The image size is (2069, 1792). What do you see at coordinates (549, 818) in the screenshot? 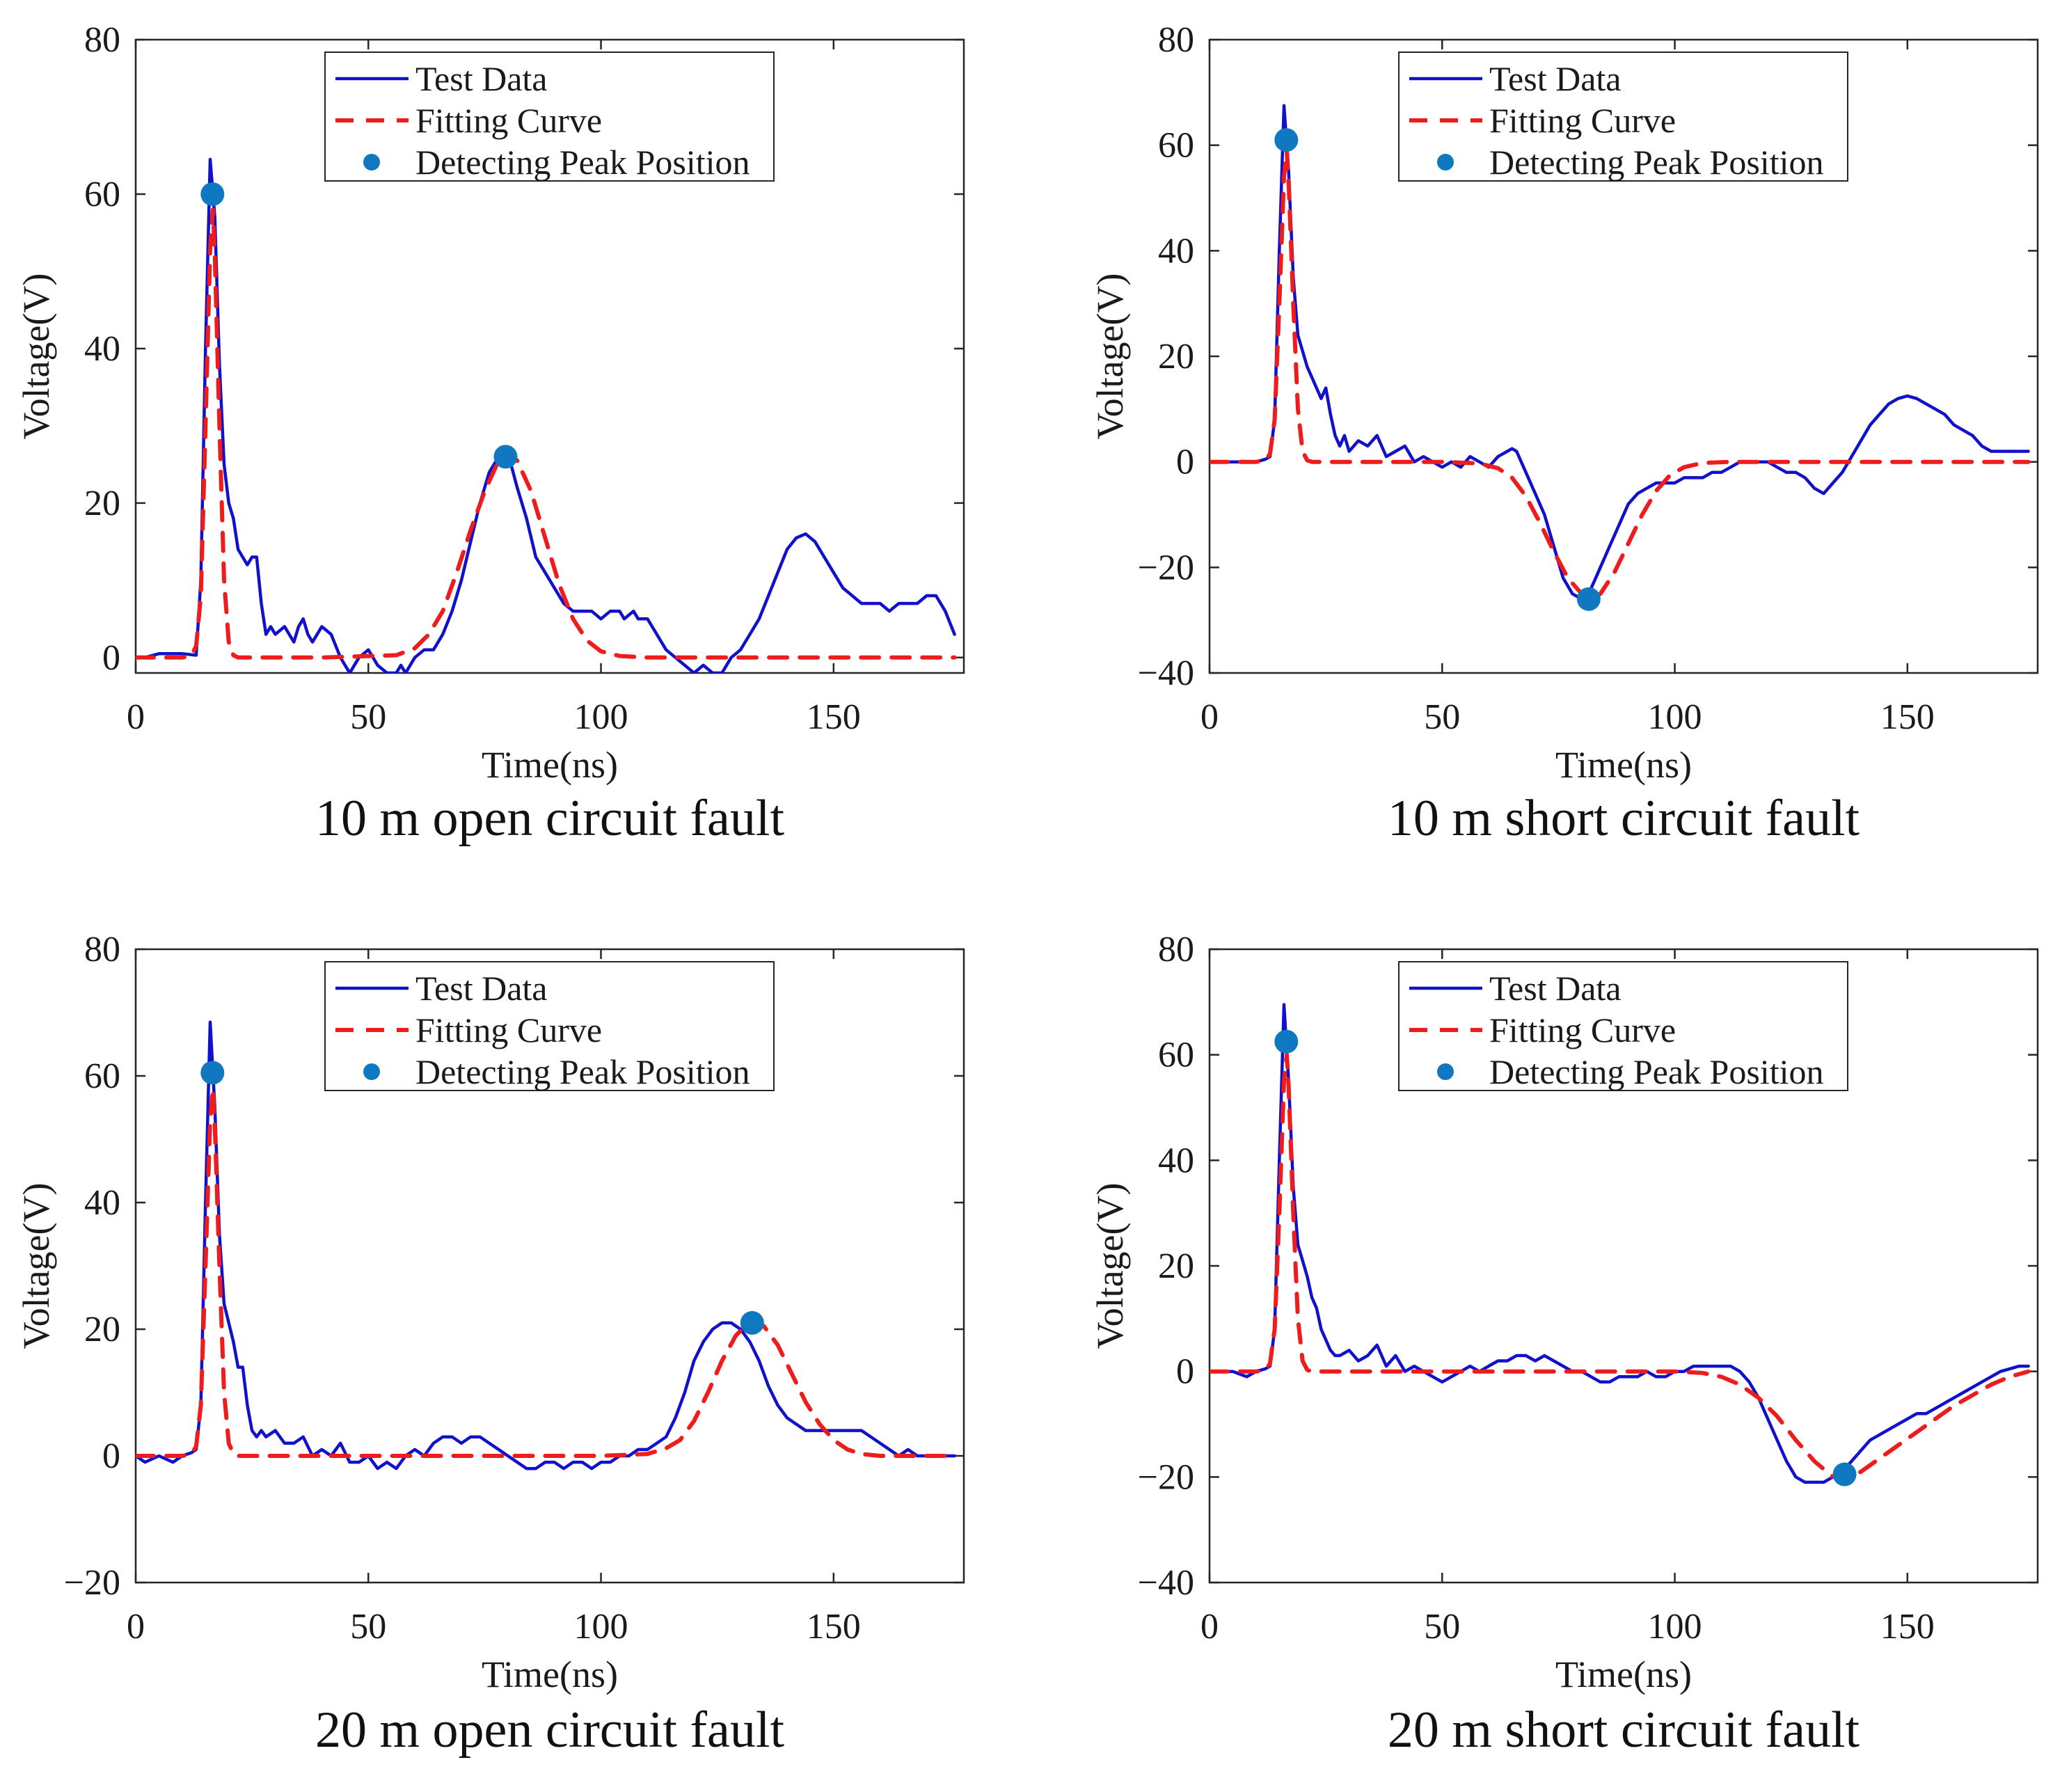
I see `panel-caption: 10 m open circuit fault` at bounding box center [549, 818].